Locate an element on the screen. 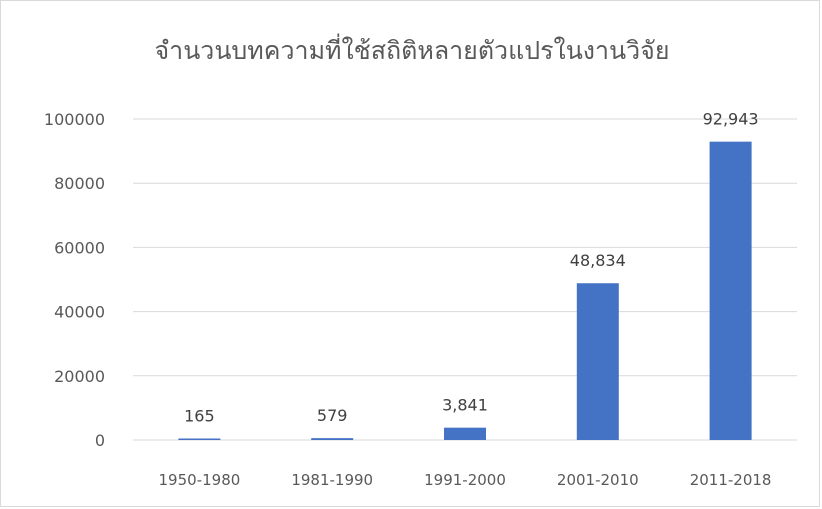 Image resolution: width=822 pixels, height=509 pixels. bar-1950-1980 is located at coordinates (199, 439).